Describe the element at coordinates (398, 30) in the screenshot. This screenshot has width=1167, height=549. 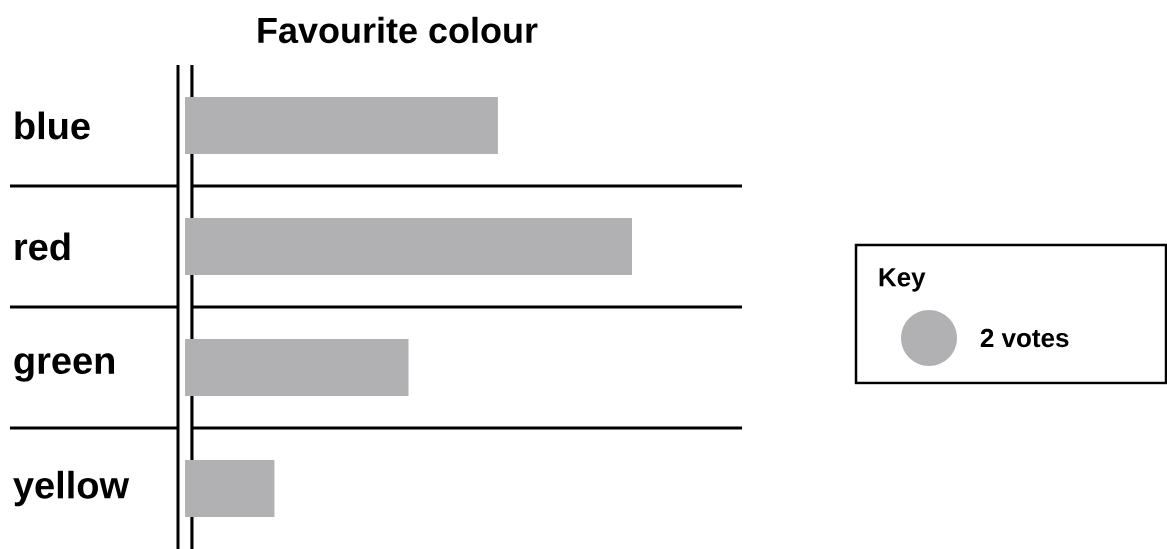
I see `chart-title: Favourite colour` at that location.